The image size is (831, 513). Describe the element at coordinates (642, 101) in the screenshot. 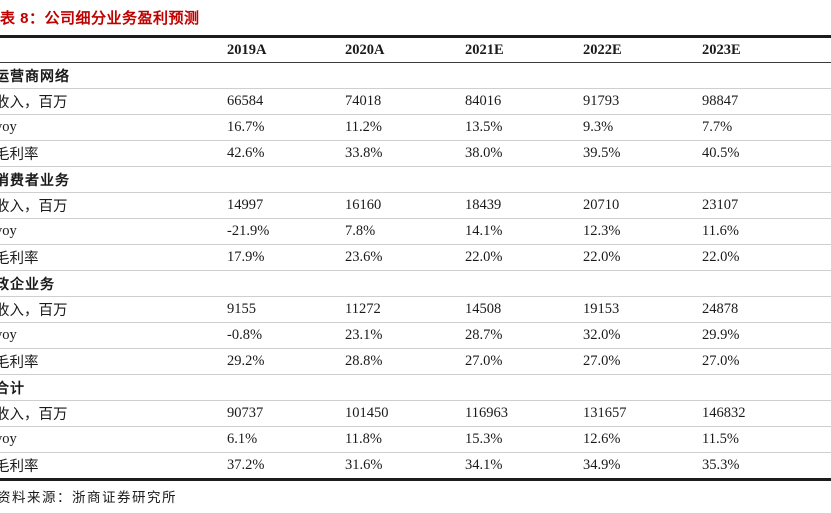

I see `value-cell: 91793` at that location.